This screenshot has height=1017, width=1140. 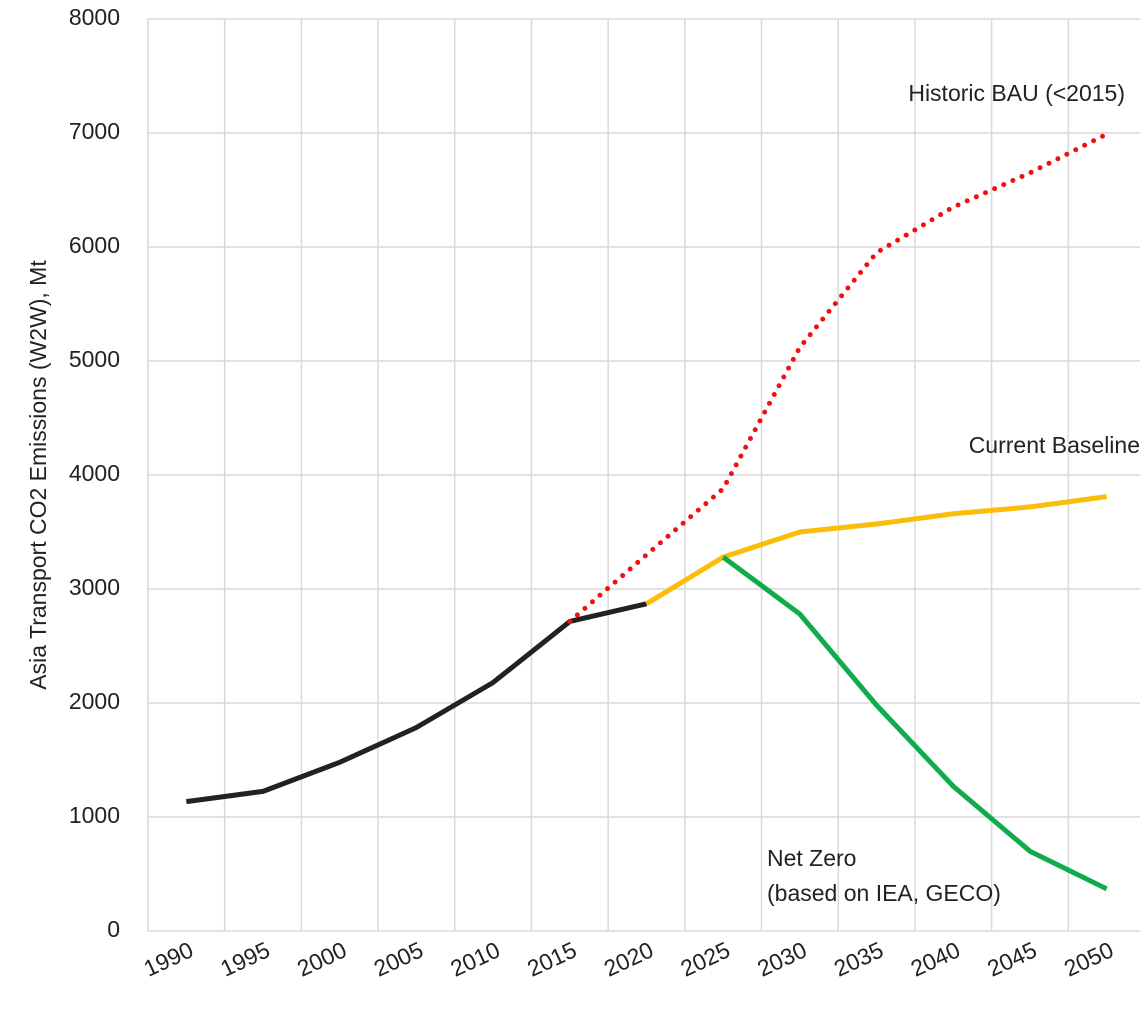 I want to click on y-tick-label: 7000, so click(x=94, y=131).